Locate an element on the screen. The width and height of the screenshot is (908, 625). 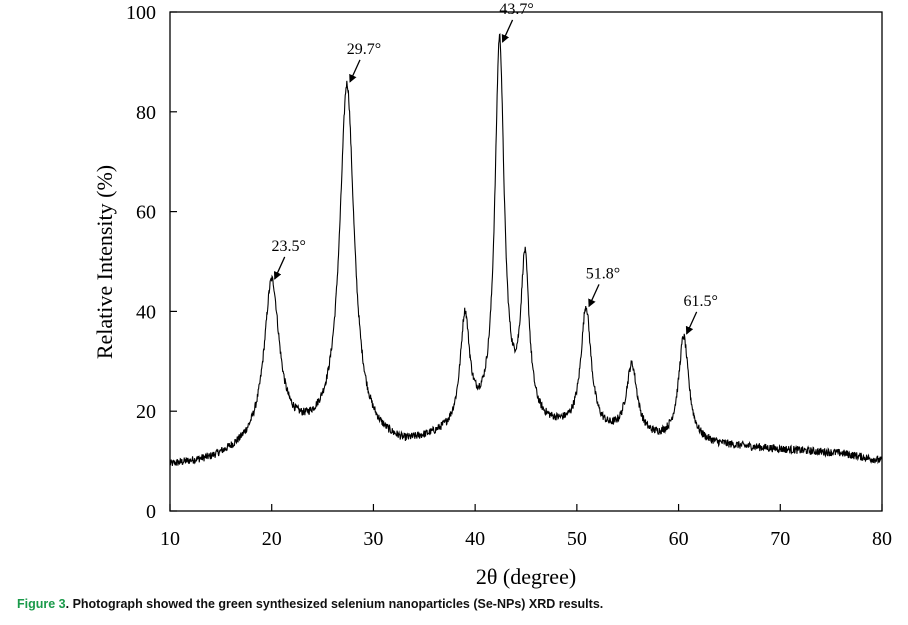
annotation-label: 29.7° is located at coordinates (364, 49).